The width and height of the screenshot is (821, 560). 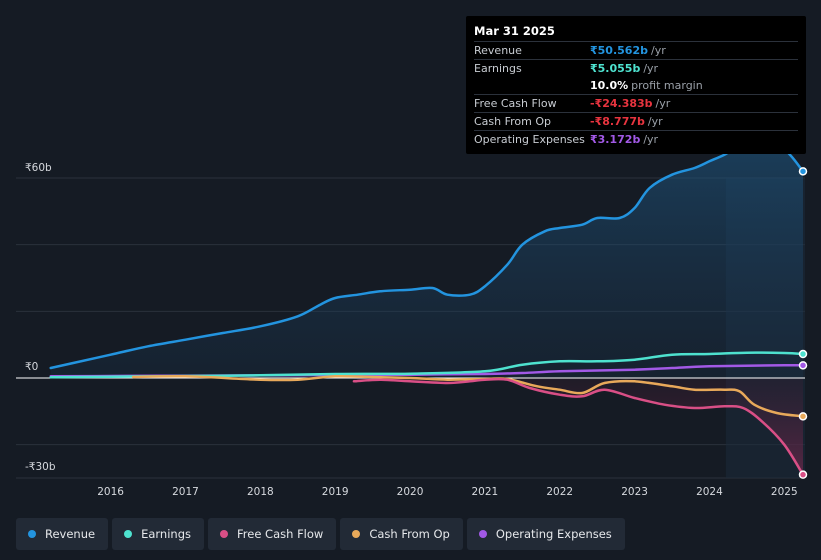 What do you see at coordinates (615, 68) in the screenshot?
I see `tooltip-value: ₹5.055b` at bounding box center [615, 68].